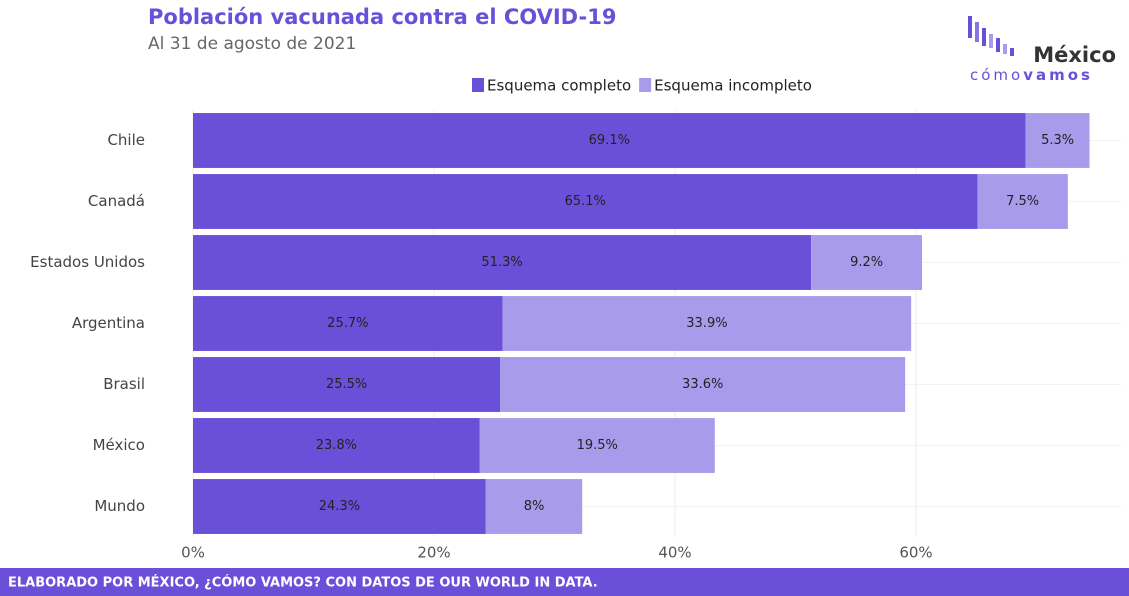  Describe the element at coordinates (382, 17) in the screenshot. I see `chart-title: Población vacunada contra el COVID-19` at that location.